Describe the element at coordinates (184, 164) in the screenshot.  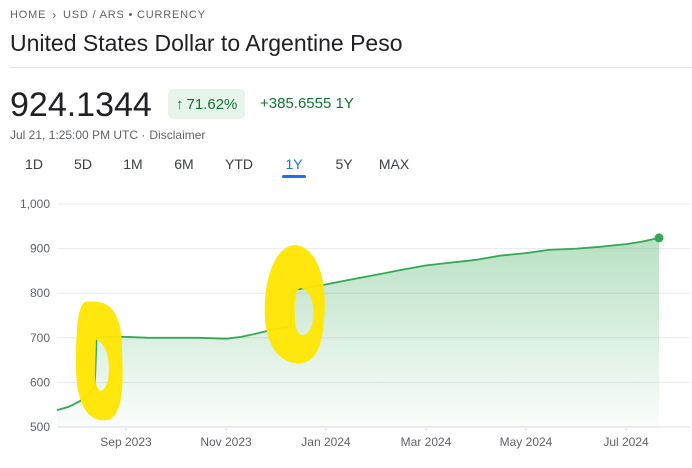
I see `tab-6m: 6M` at that location.